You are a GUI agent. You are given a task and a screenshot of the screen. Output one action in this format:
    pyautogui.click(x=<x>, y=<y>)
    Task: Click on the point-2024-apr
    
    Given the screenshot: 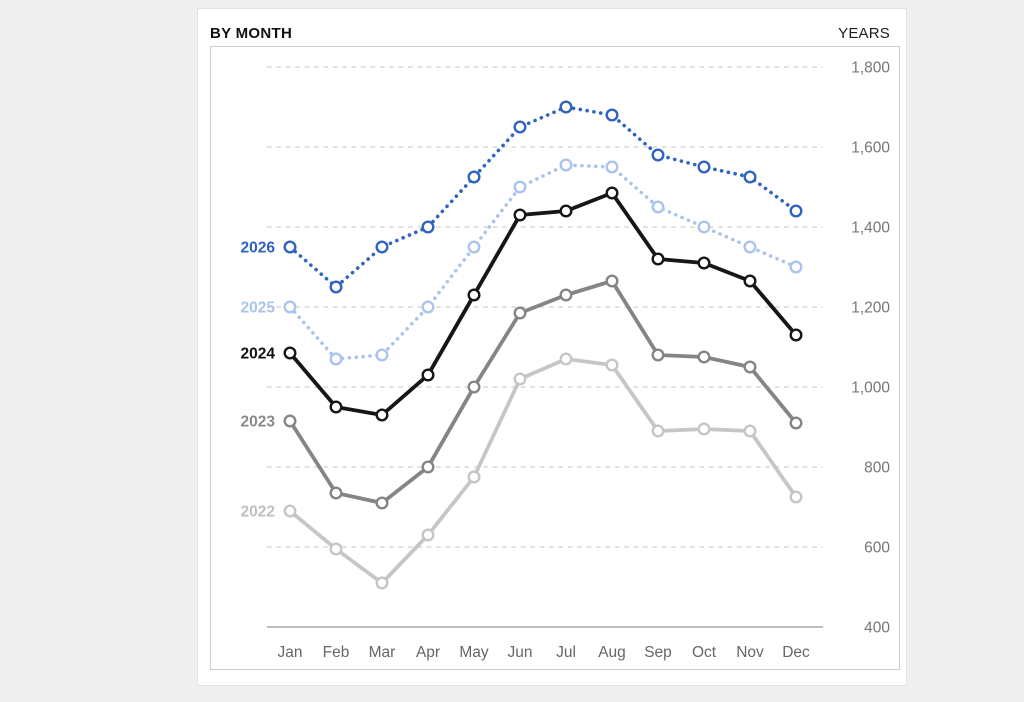 What is the action you would take?
    pyautogui.click(x=428, y=375)
    